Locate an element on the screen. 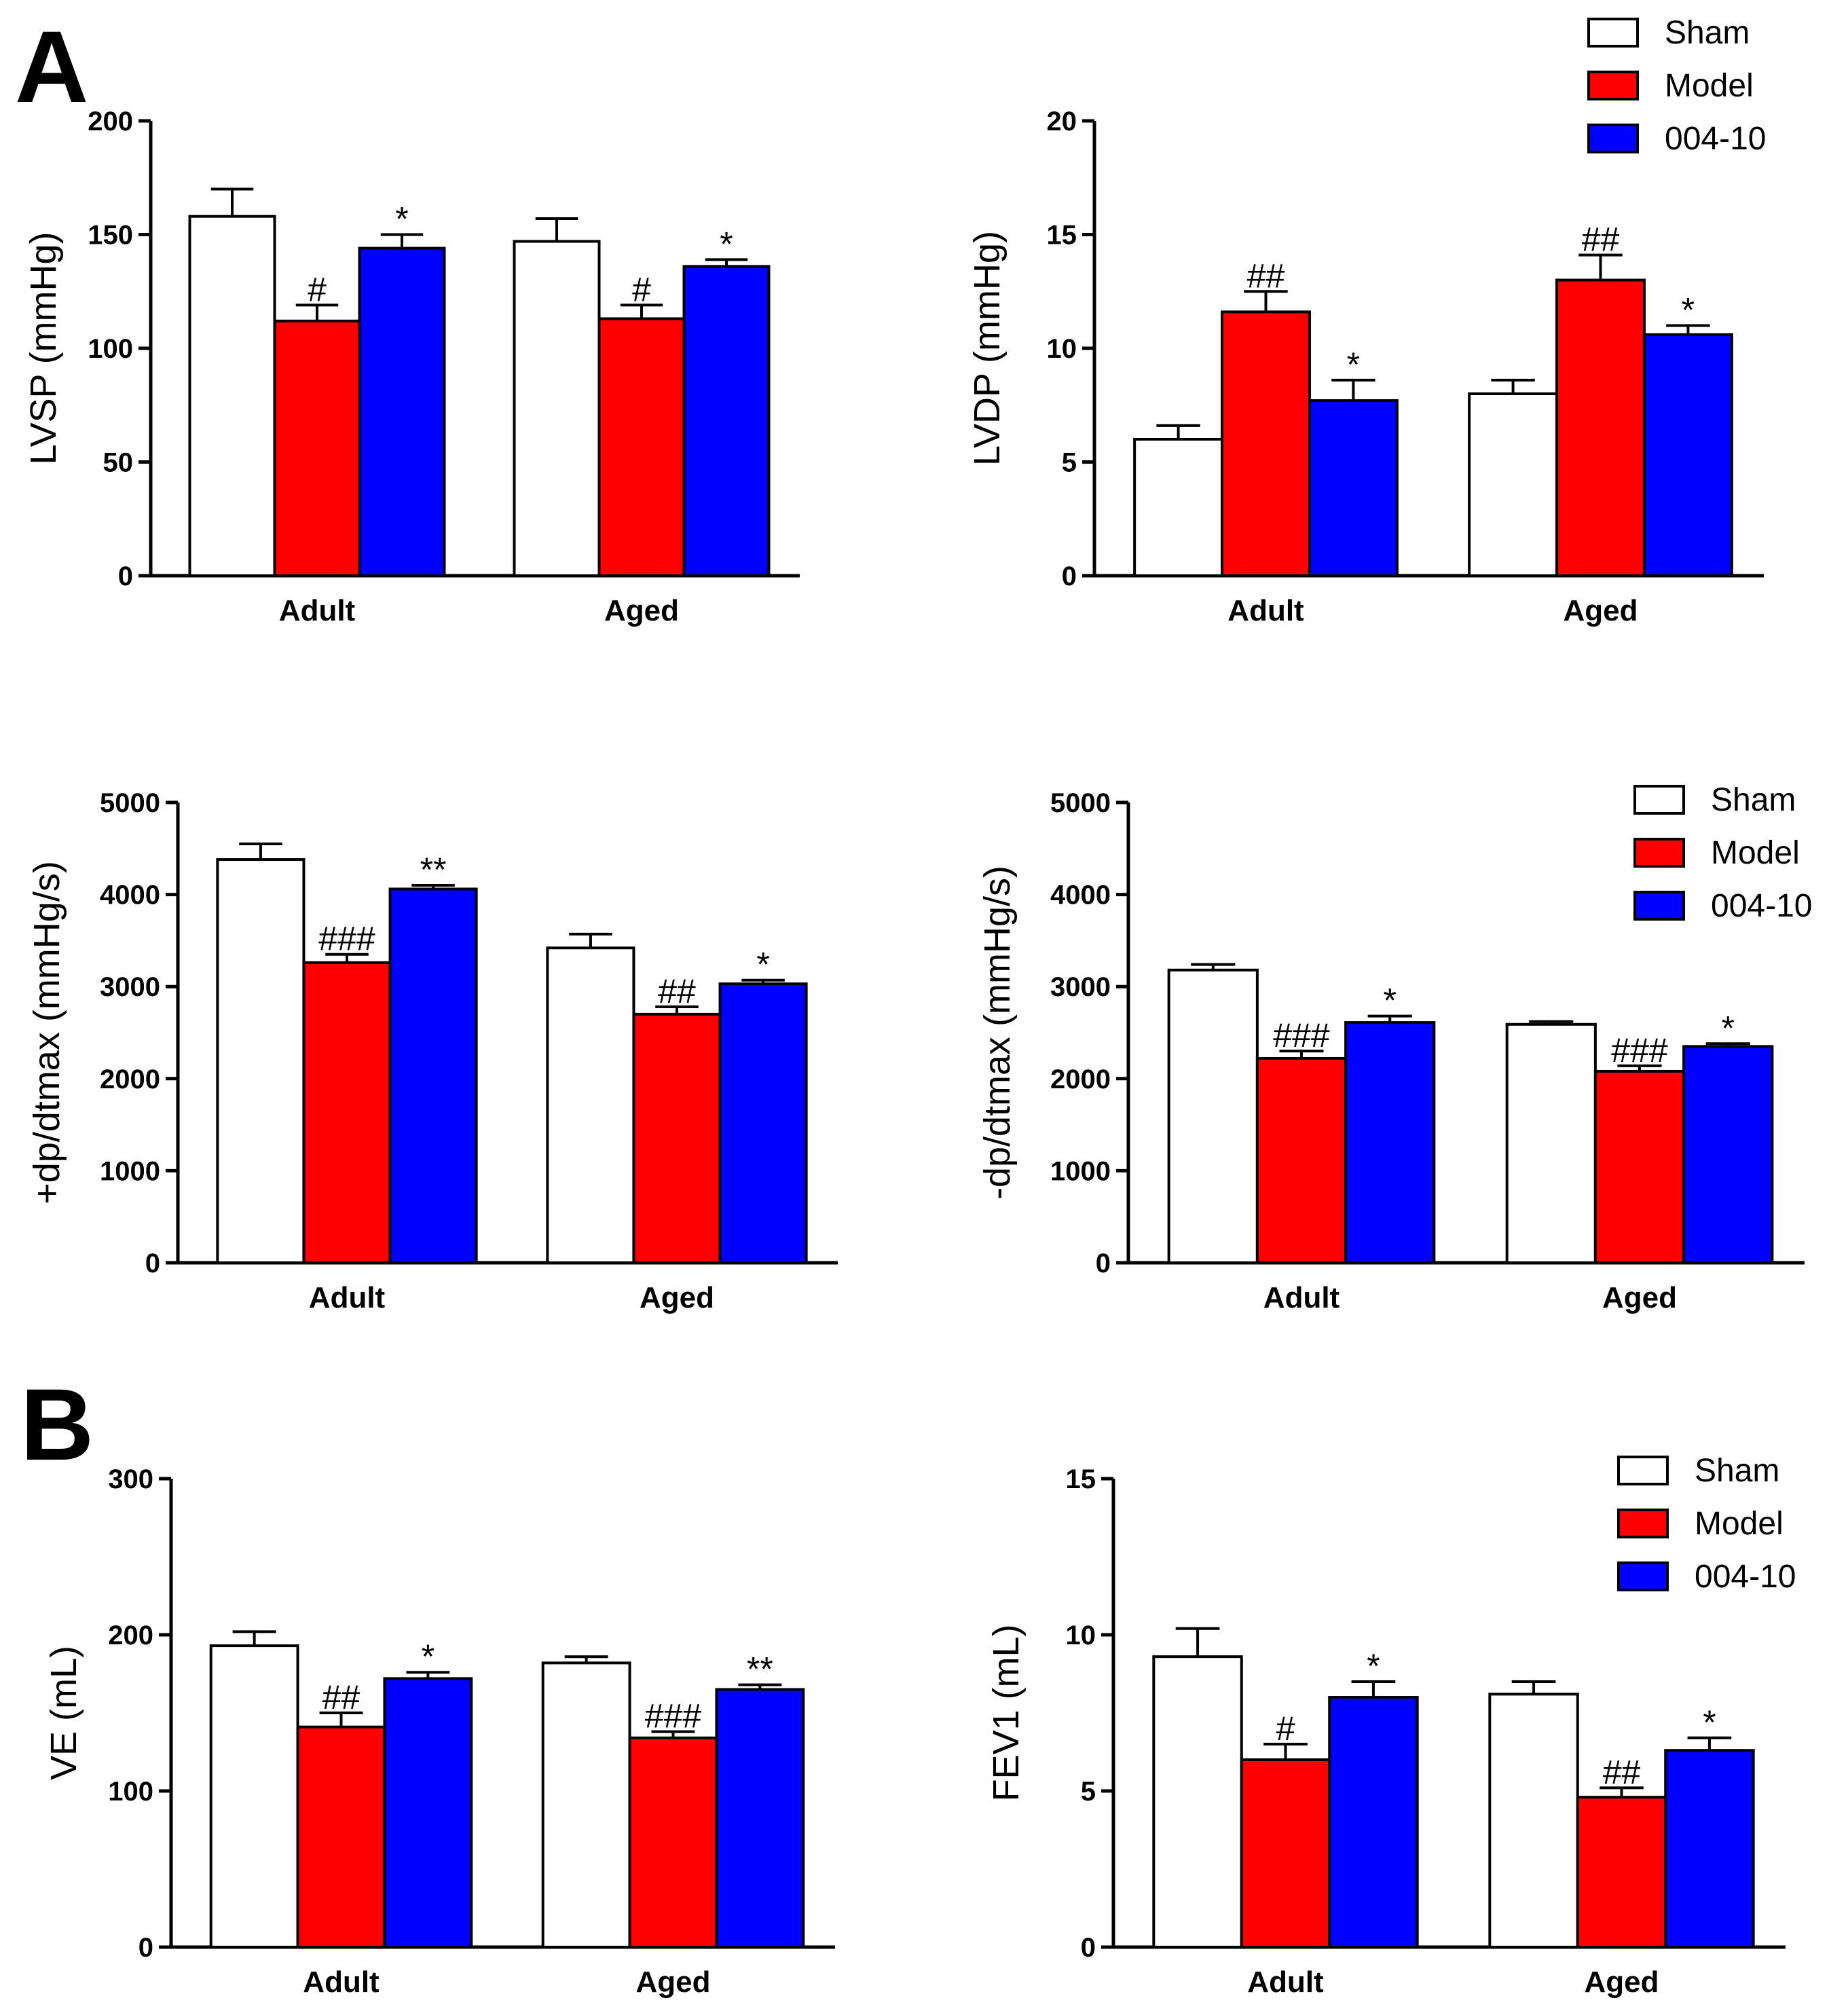  y-tick-label: 5000 is located at coordinates (130, 803).